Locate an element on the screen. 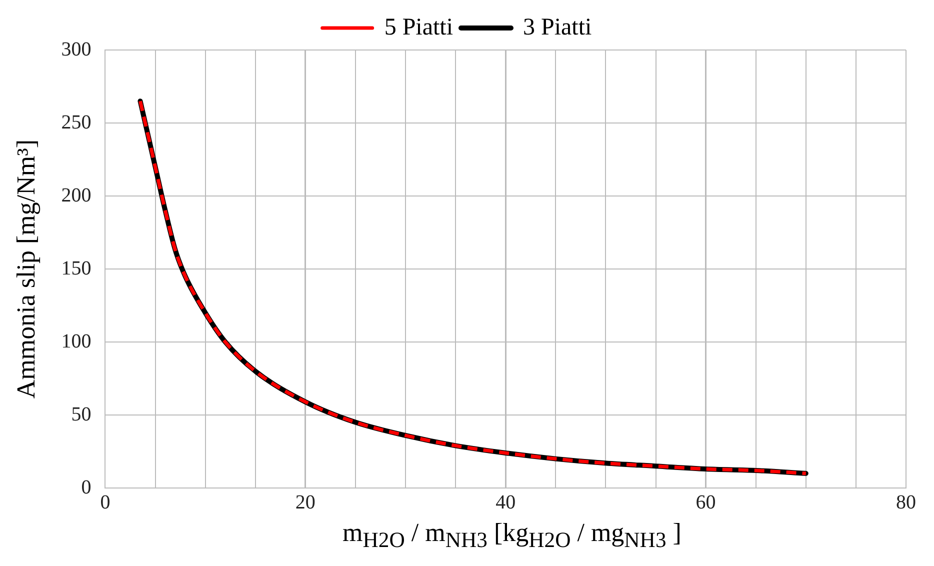  legend-label: 3 Piatti is located at coordinates (557, 27).